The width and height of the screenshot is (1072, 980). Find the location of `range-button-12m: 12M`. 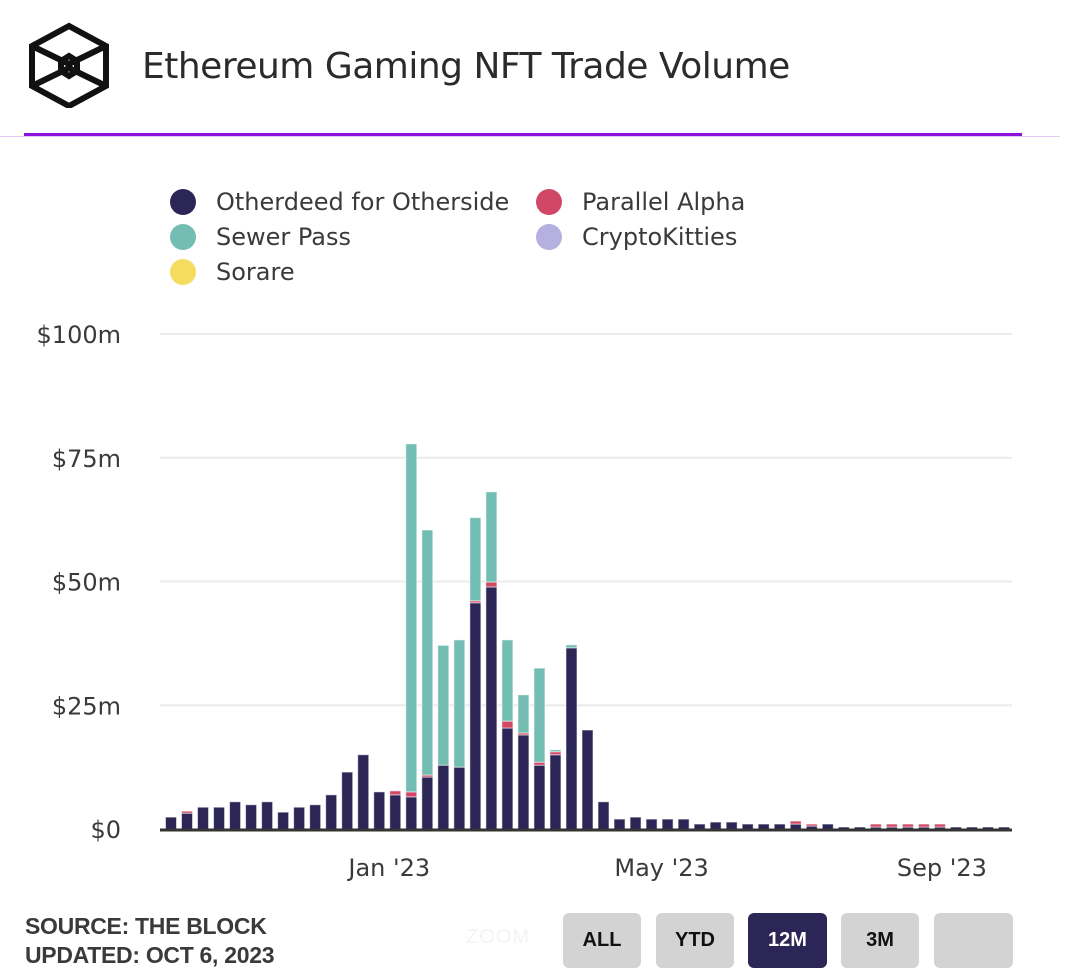

range-button-12m: 12M is located at coordinates (787, 940).